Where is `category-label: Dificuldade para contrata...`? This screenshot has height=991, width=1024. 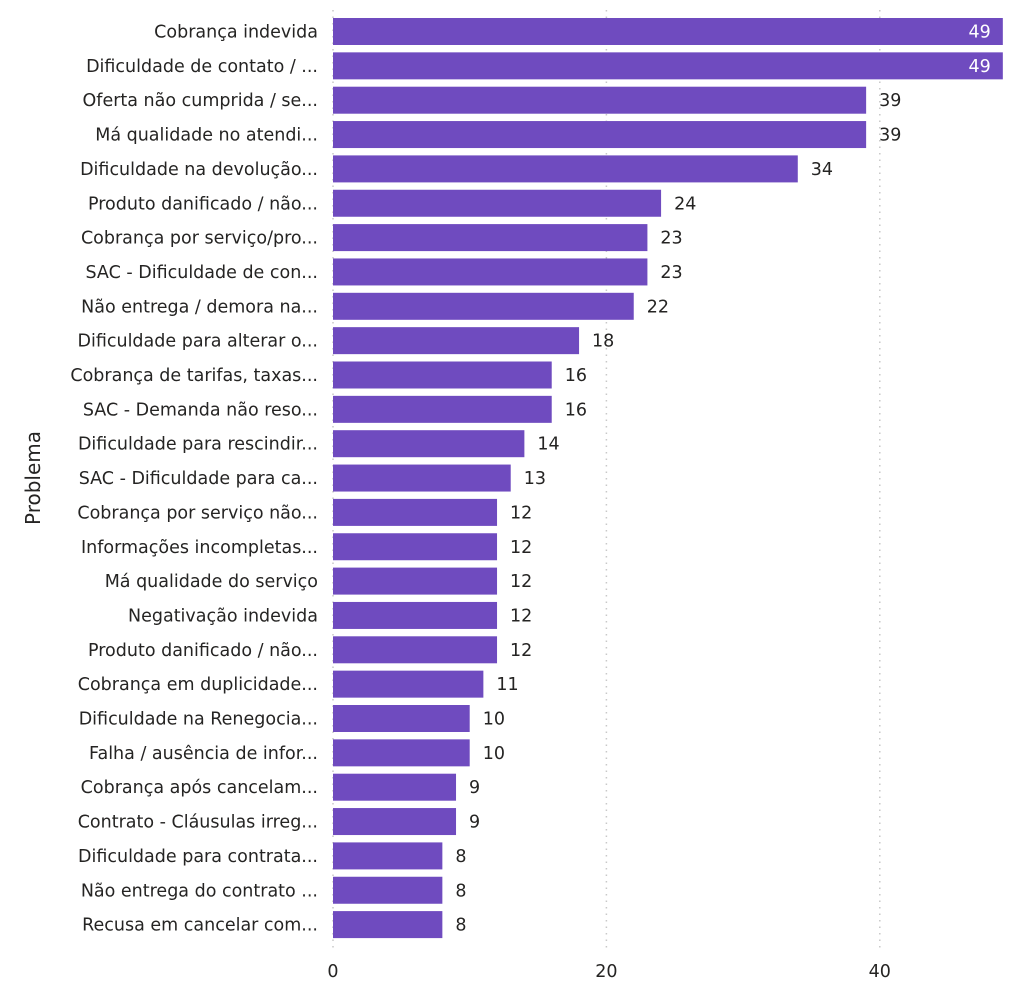 category-label: Dificuldade para contrata... is located at coordinates (198, 857).